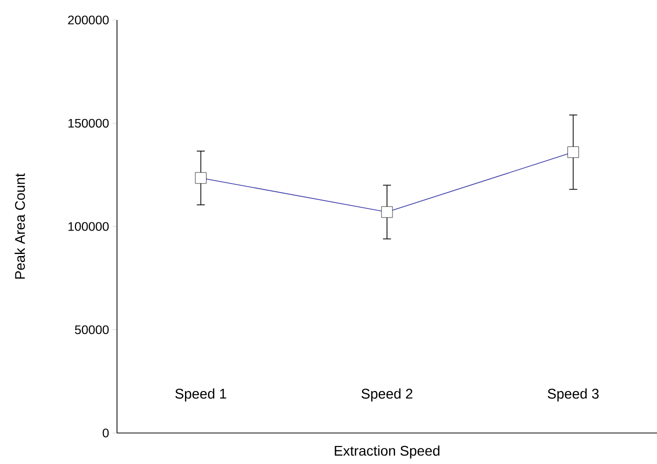 The width and height of the screenshot is (657, 464). Describe the element at coordinates (387, 452) in the screenshot. I see `x-axis-title: Extraction Speed` at that location.